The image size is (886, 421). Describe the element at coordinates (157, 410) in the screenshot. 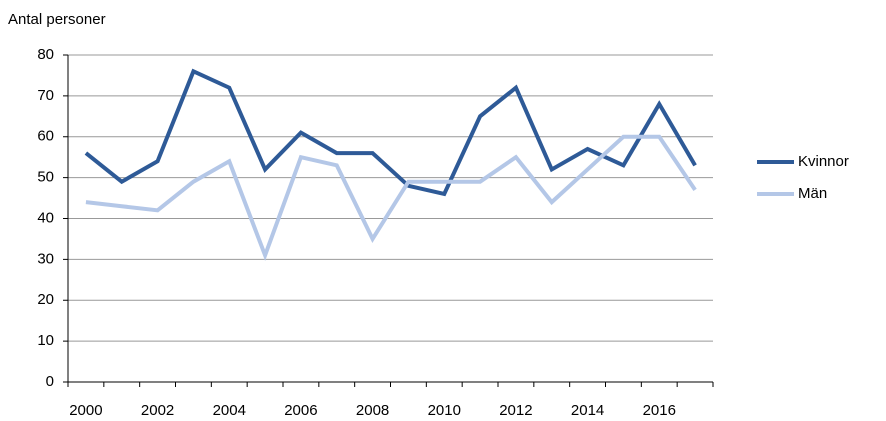

I see `x-tick-label: 2002` at that location.